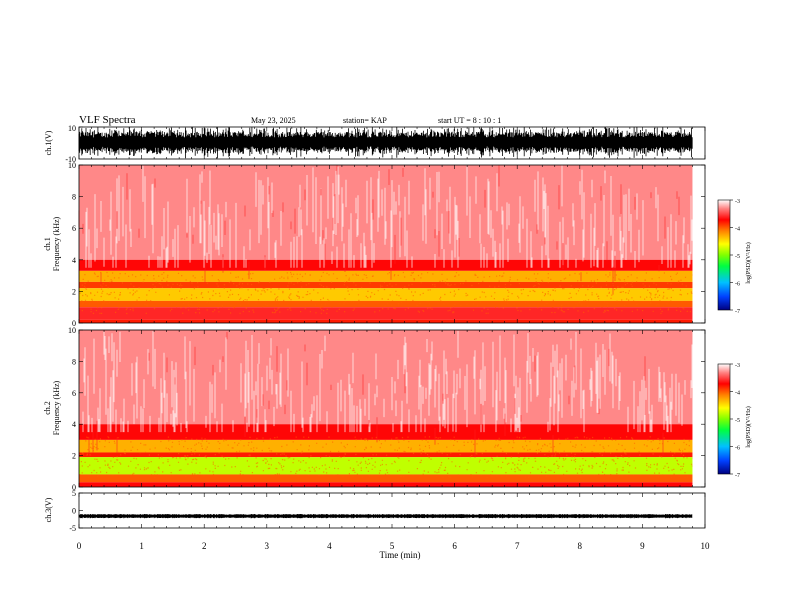 The width and height of the screenshot is (792, 612). Describe the element at coordinates (72, 330) in the screenshot. I see `ch2-spec-ytick-label: 10` at that location.